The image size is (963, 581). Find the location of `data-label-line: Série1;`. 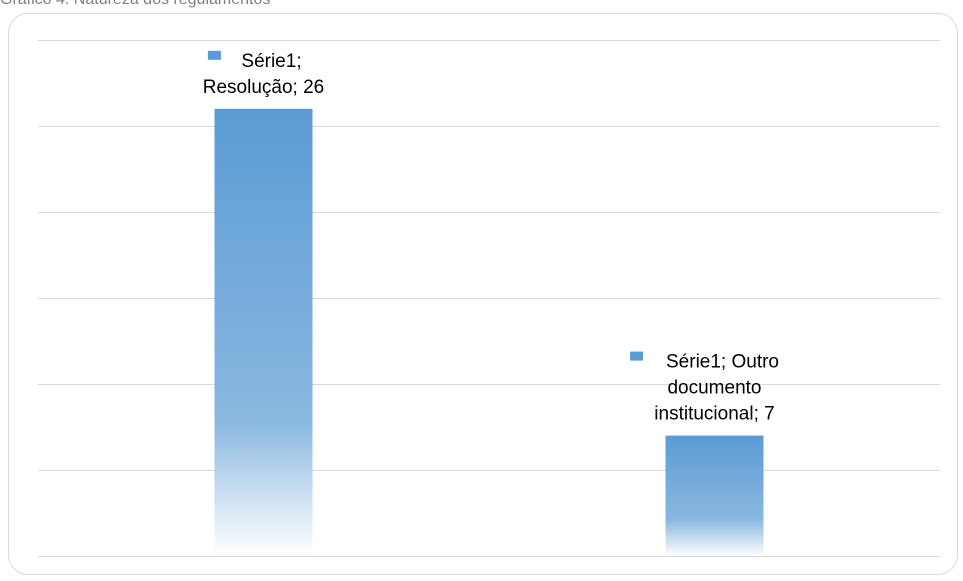

data-label-line: Série1; is located at coordinates (271, 61).